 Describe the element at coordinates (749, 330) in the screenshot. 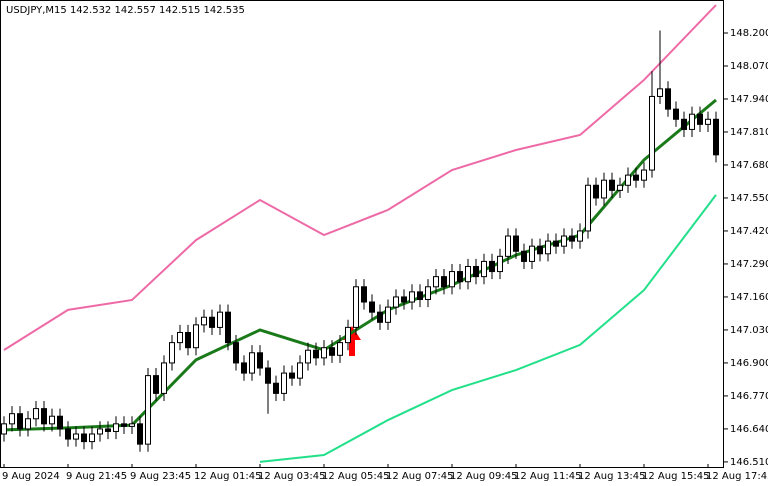

I see `y-tick-label: 147.030` at that location.